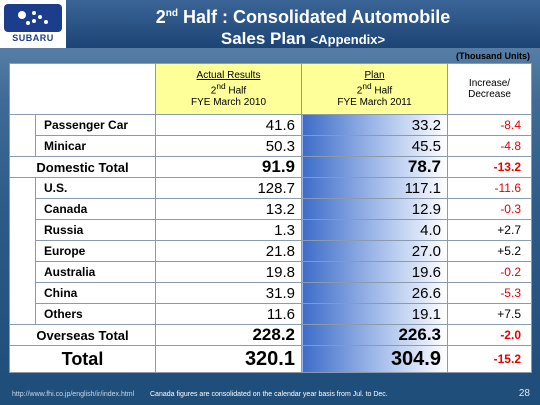 The height and width of the screenshot is (405, 540). What do you see at coordinates (374, 89) in the screenshot?
I see `plan-column-header: Plan 2nd Half FYE March 2011` at bounding box center [374, 89].